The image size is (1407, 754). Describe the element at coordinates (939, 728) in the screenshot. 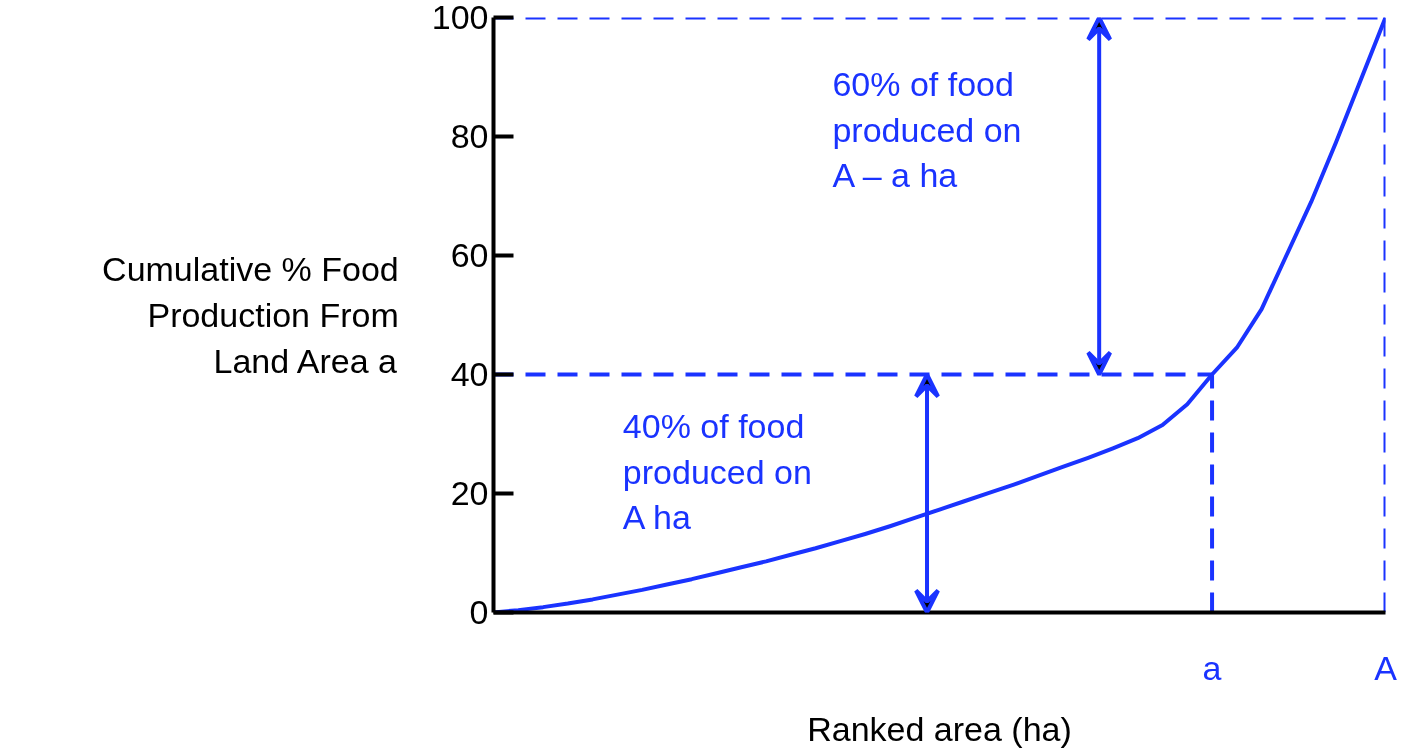

I see `x-axis-title: Ranked area (ha)` at that location.